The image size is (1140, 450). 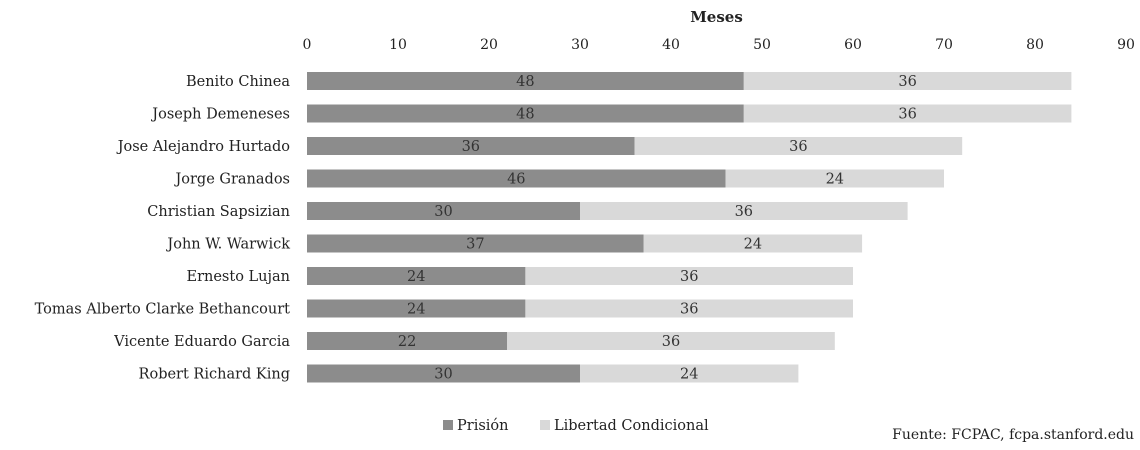 I want to click on data-label: 37, so click(x=475, y=245).